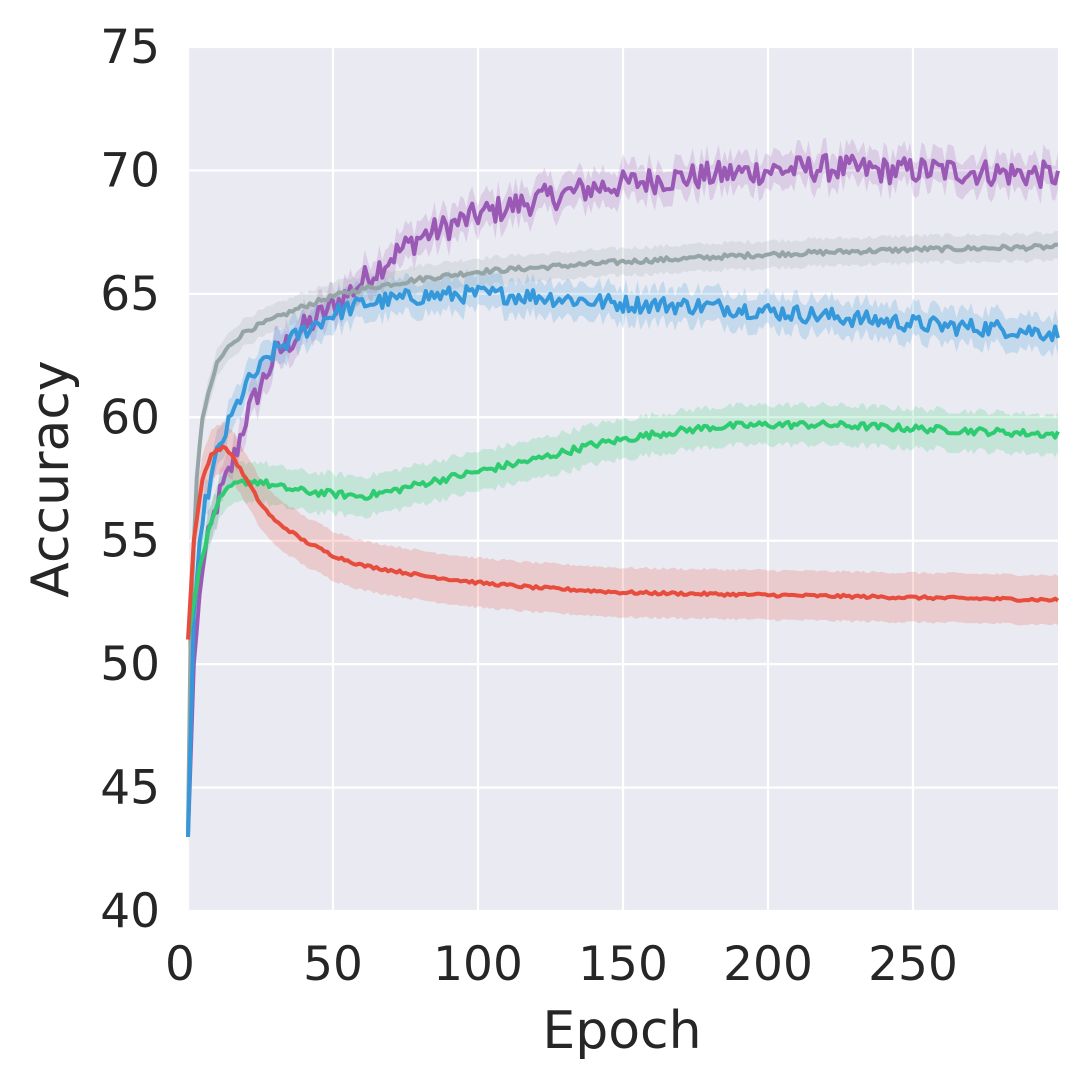 Image resolution: width=1082 pixels, height=1086 pixels. Describe the element at coordinates (333, 964) in the screenshot. I see `x-tick-label: 50` at that location.